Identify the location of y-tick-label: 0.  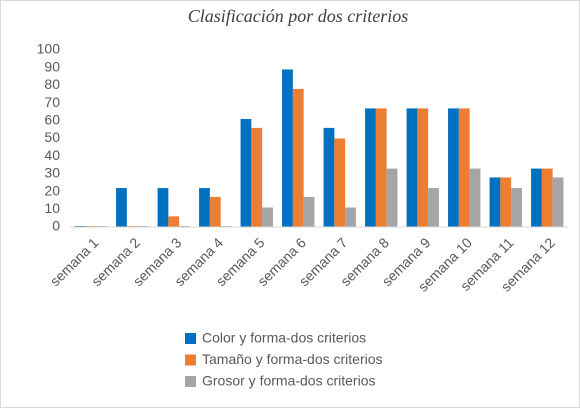
(56, 226).